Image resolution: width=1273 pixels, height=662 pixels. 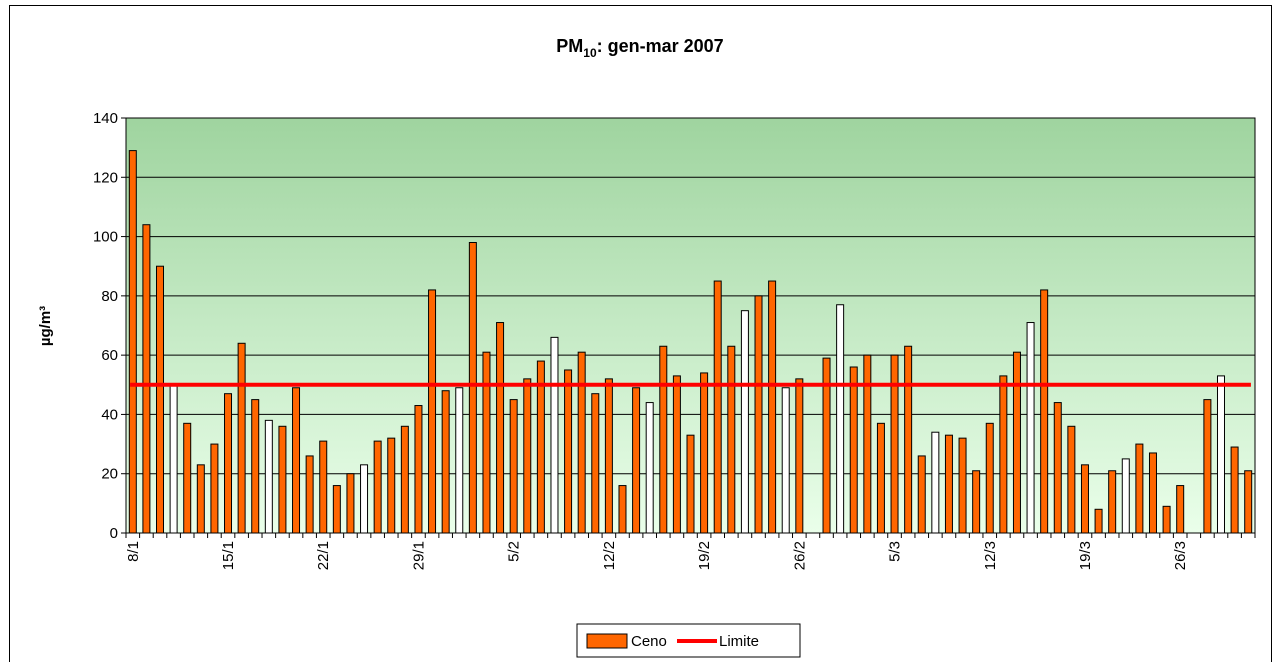 What do you see at coordinates (109, 474) in the screenshot?
I see `y-tick-label: 20` at bounding box center [109, 474].